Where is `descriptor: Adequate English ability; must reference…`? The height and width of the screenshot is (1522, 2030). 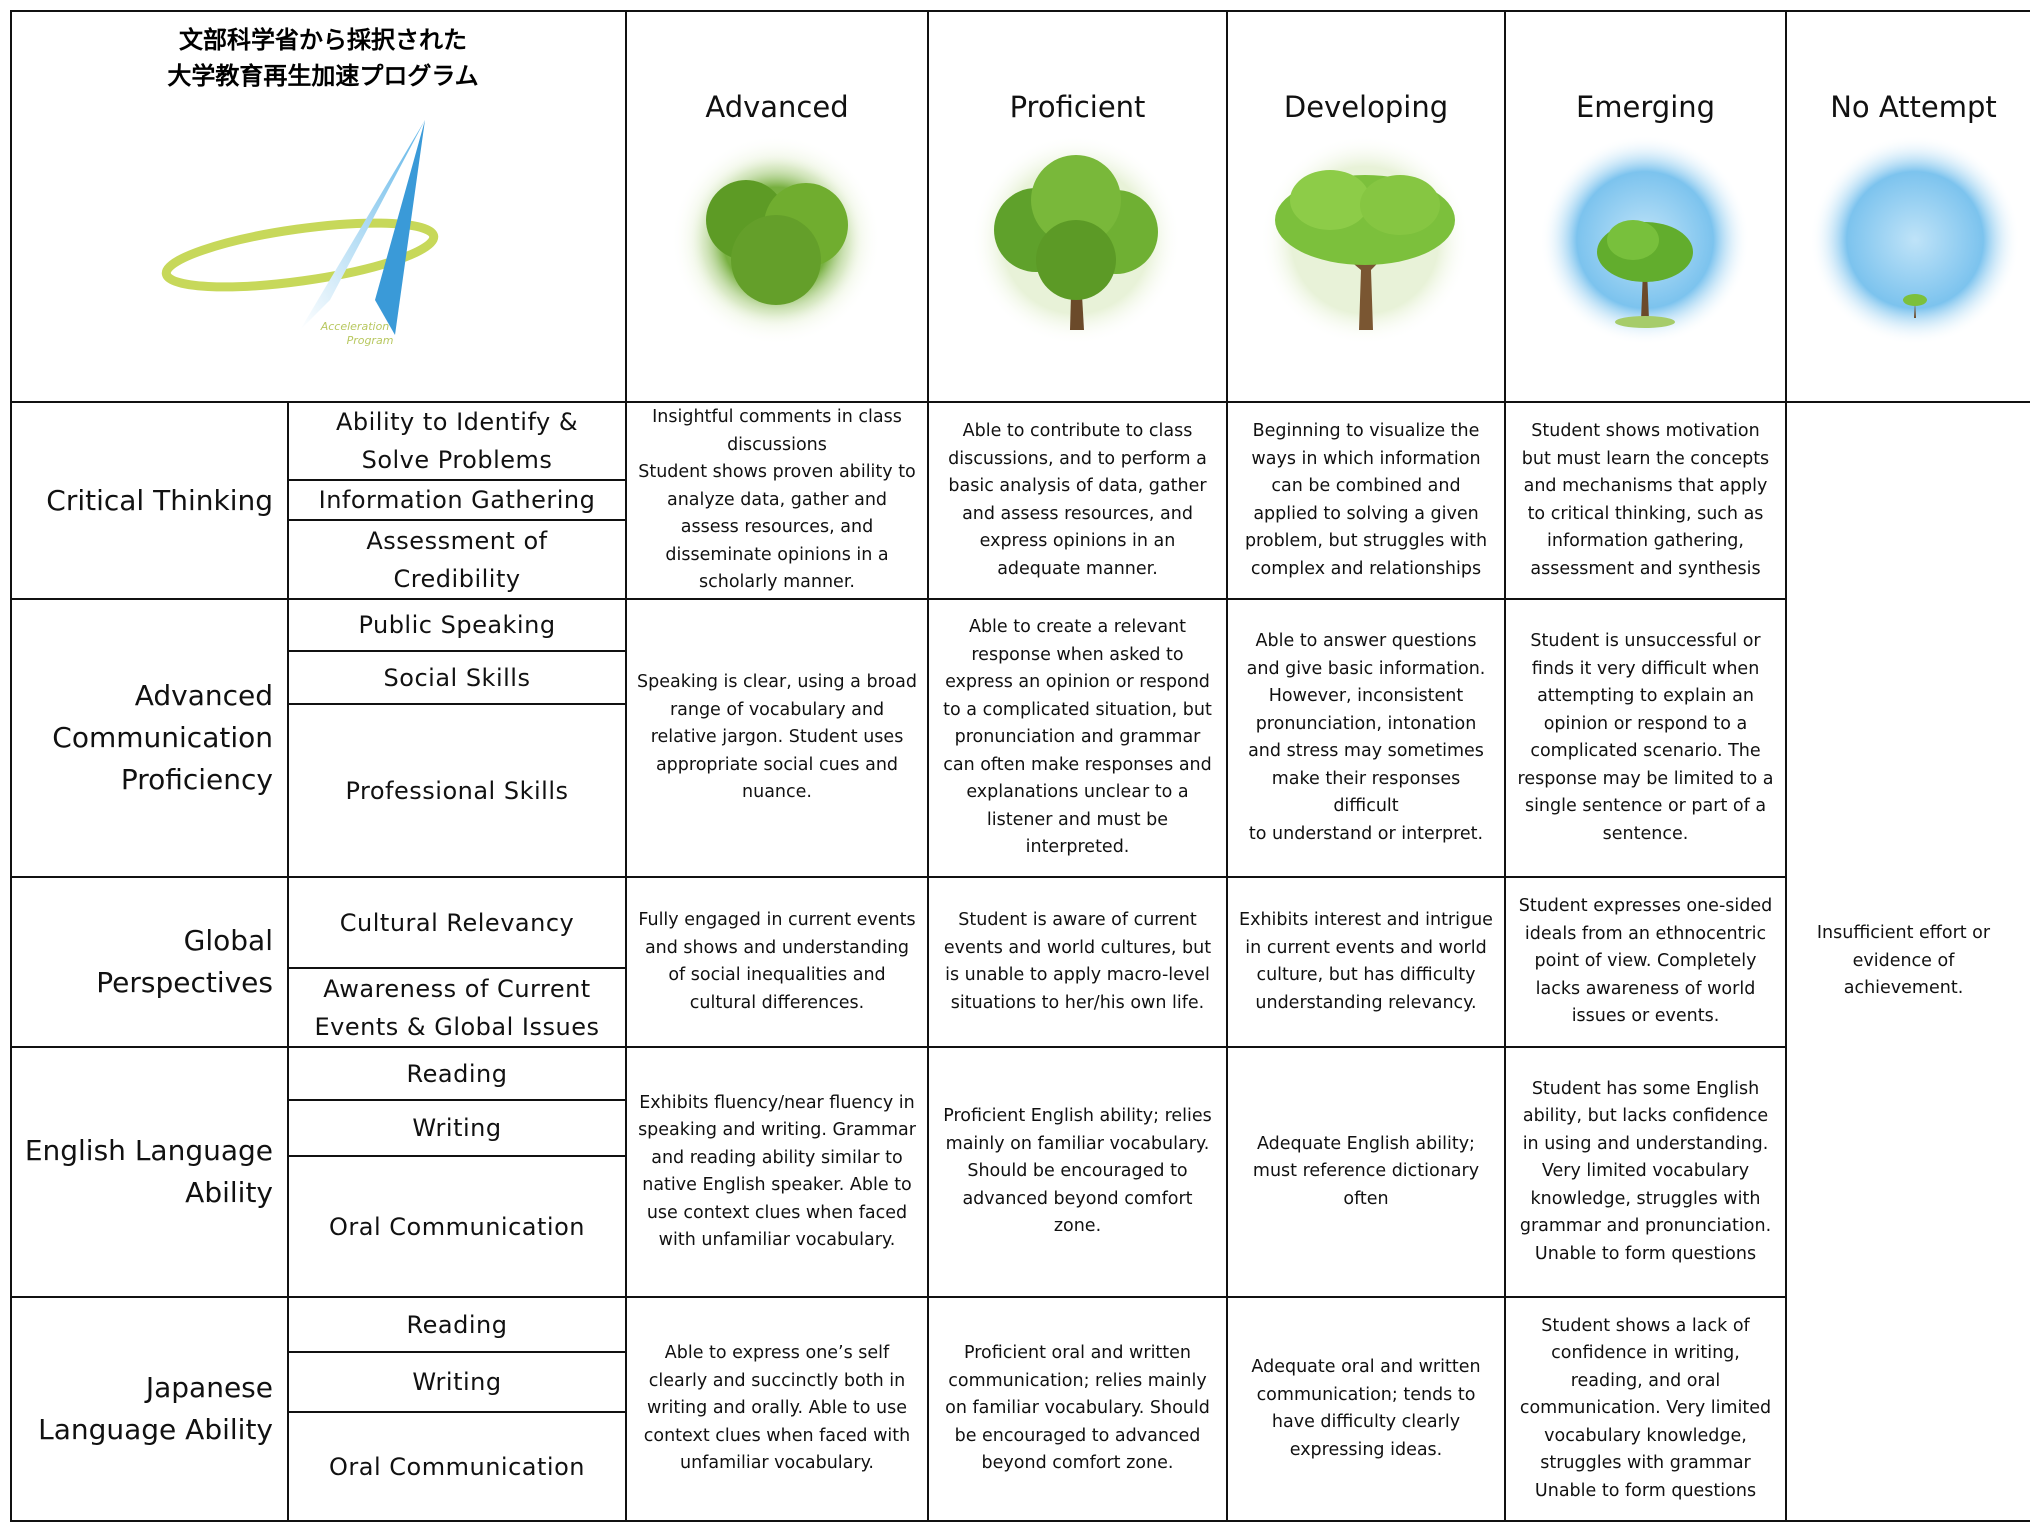 descriptor: Adequate English ability; must reference… is located at coordinates (1366, 1172).